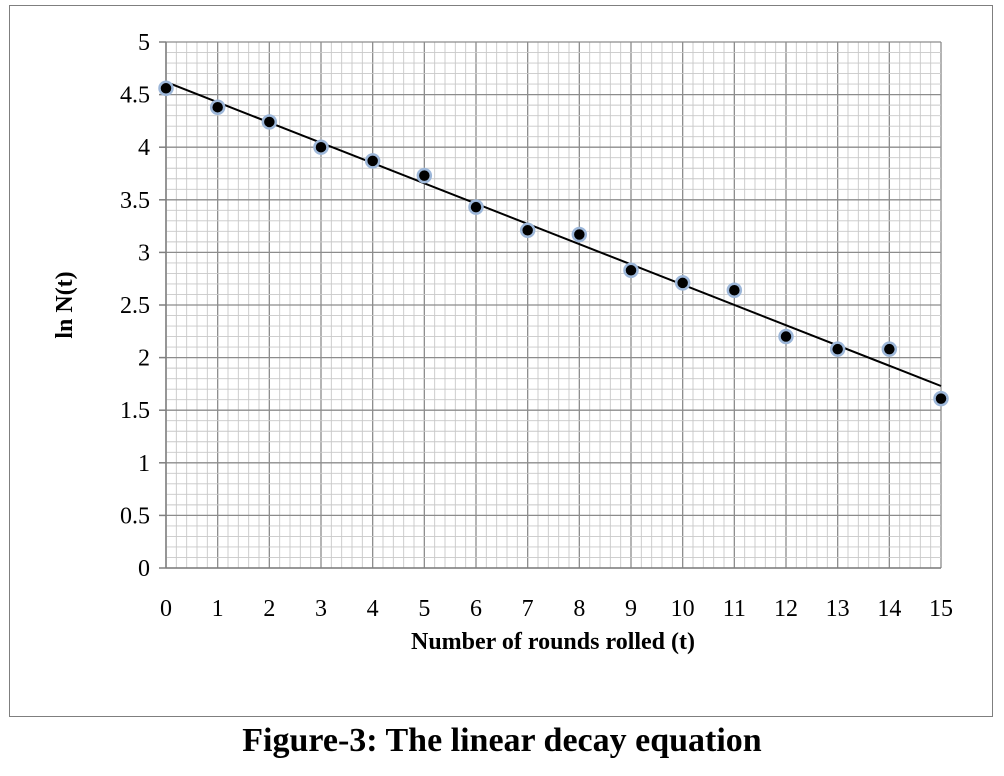  I want to click on x-tick-label: 14, so click(889, 609).